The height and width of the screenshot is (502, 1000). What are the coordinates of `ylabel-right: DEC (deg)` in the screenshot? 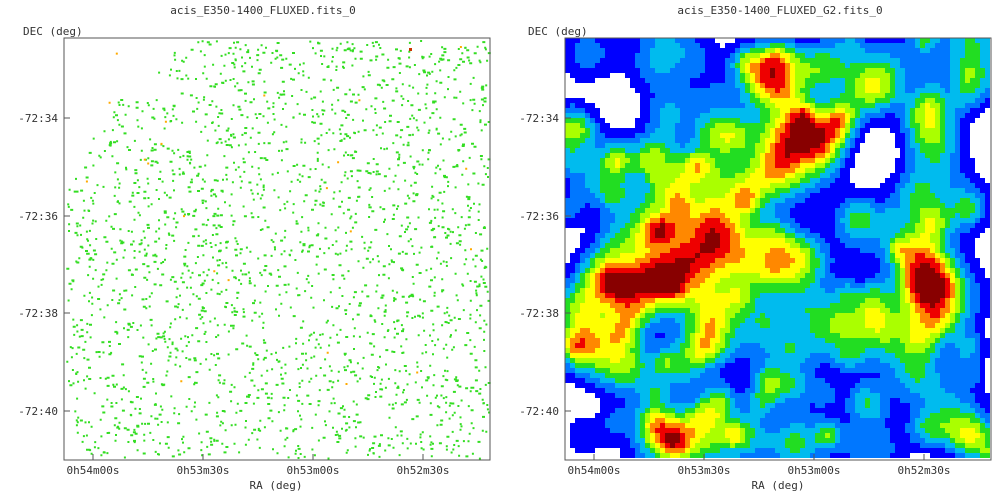 It's located at (558, 31).